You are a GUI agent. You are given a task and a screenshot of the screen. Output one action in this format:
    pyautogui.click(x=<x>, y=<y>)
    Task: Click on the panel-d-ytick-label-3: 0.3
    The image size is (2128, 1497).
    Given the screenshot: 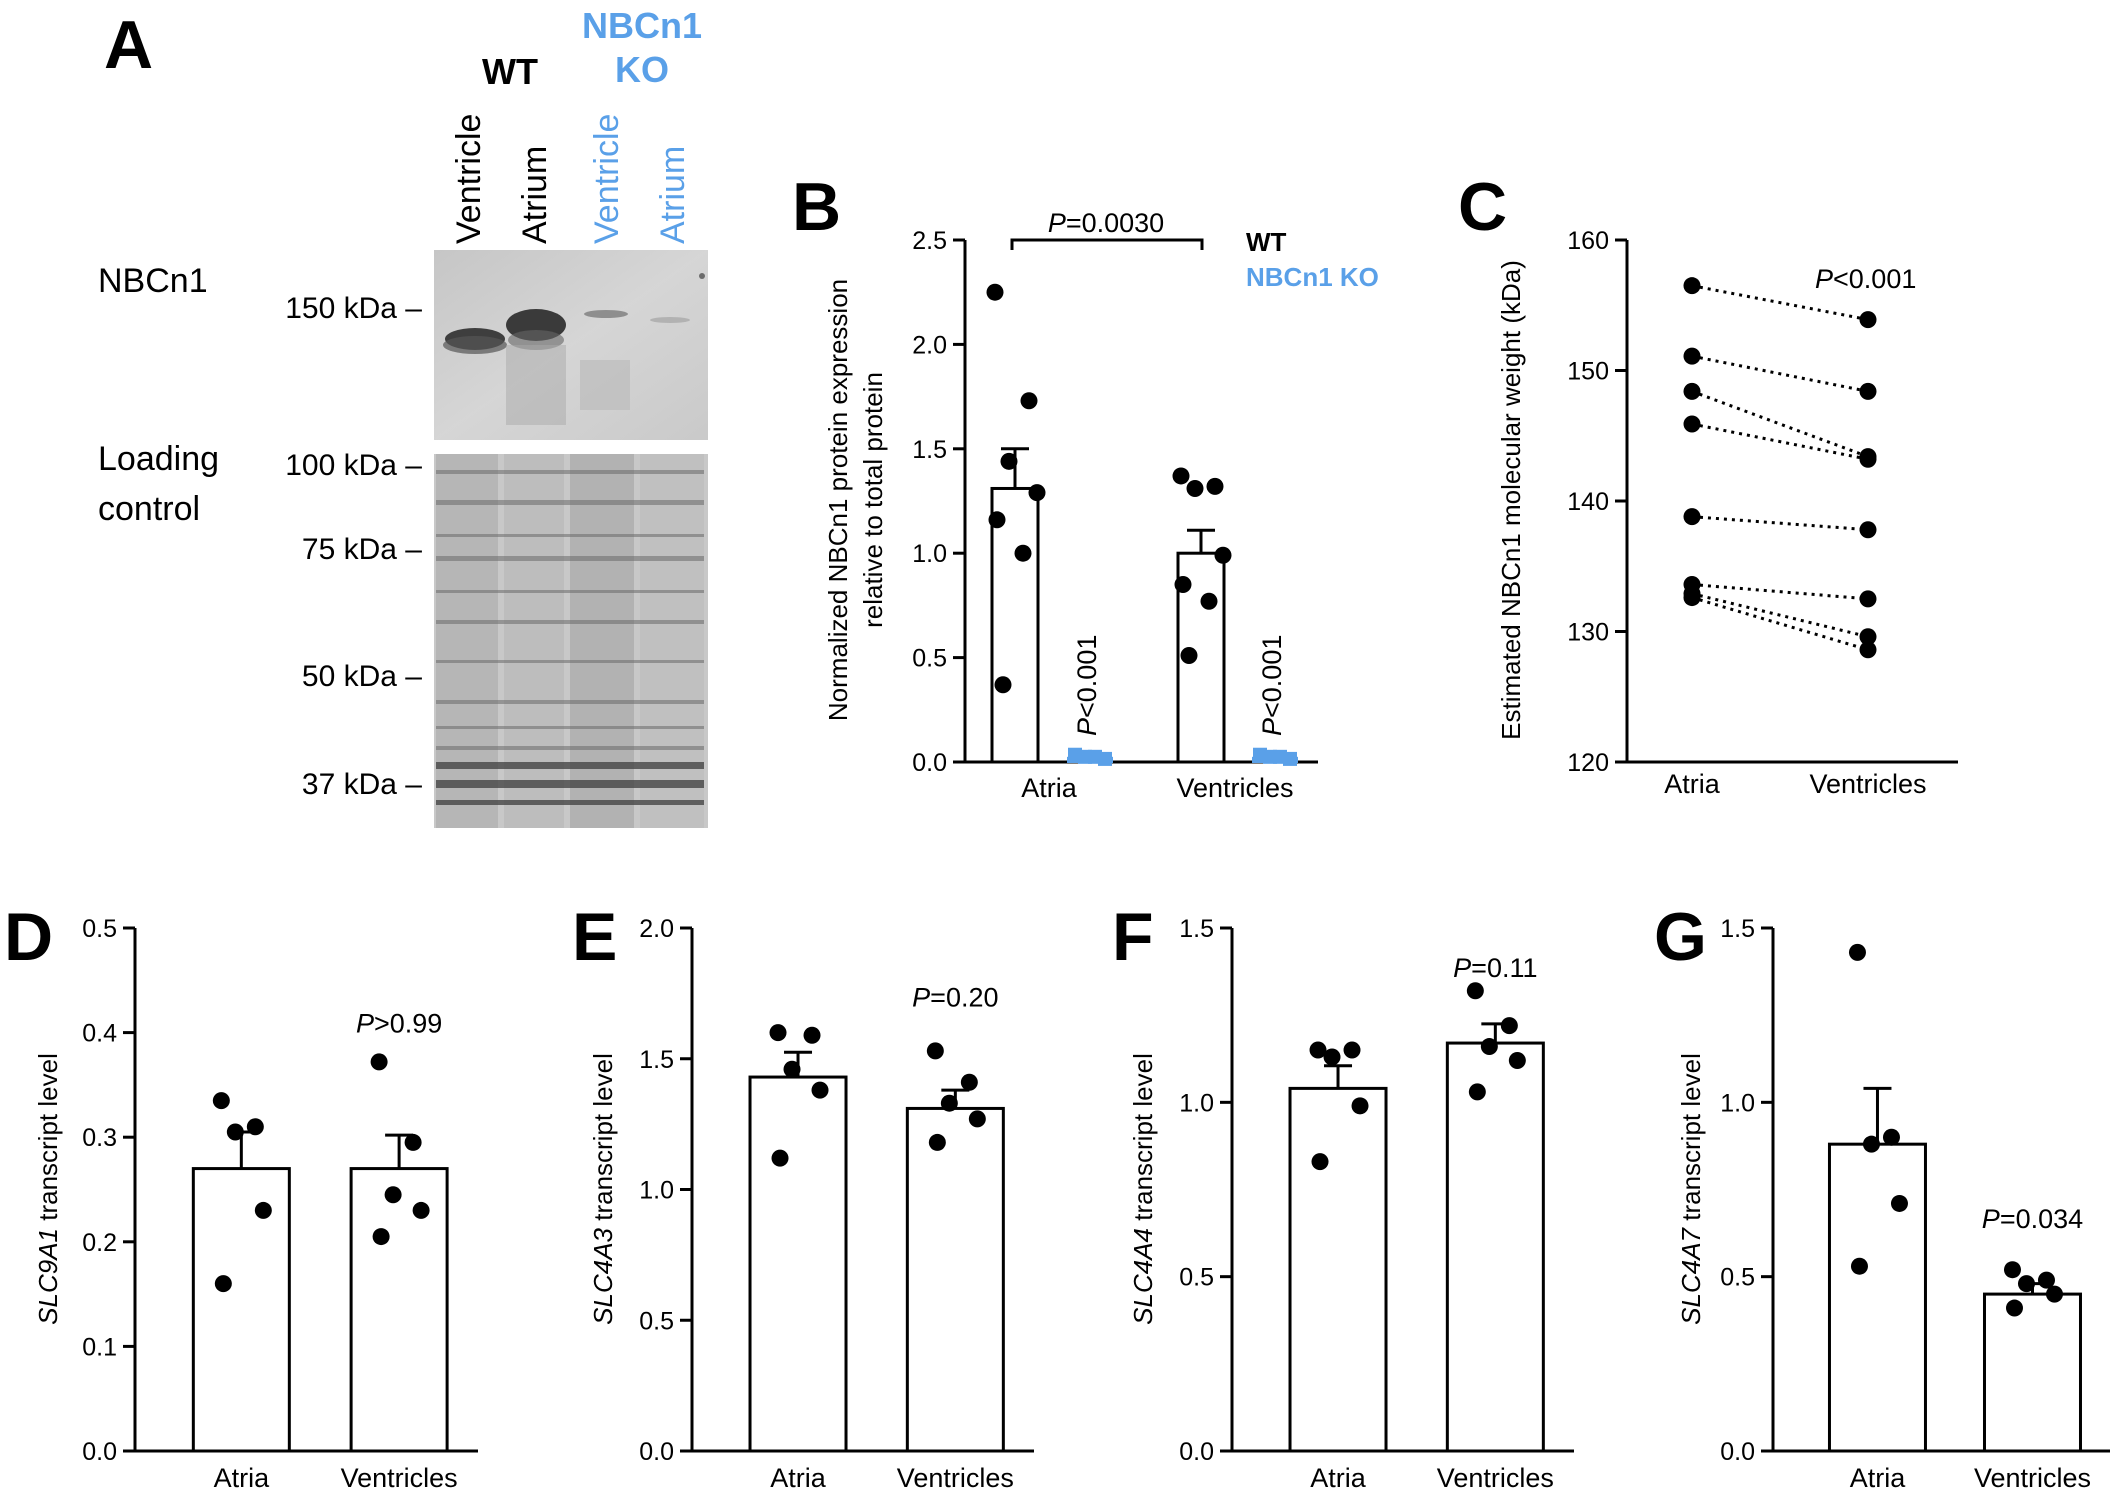 What is the action you would take?
    pyautogui.click(x=99, y=1138)
    